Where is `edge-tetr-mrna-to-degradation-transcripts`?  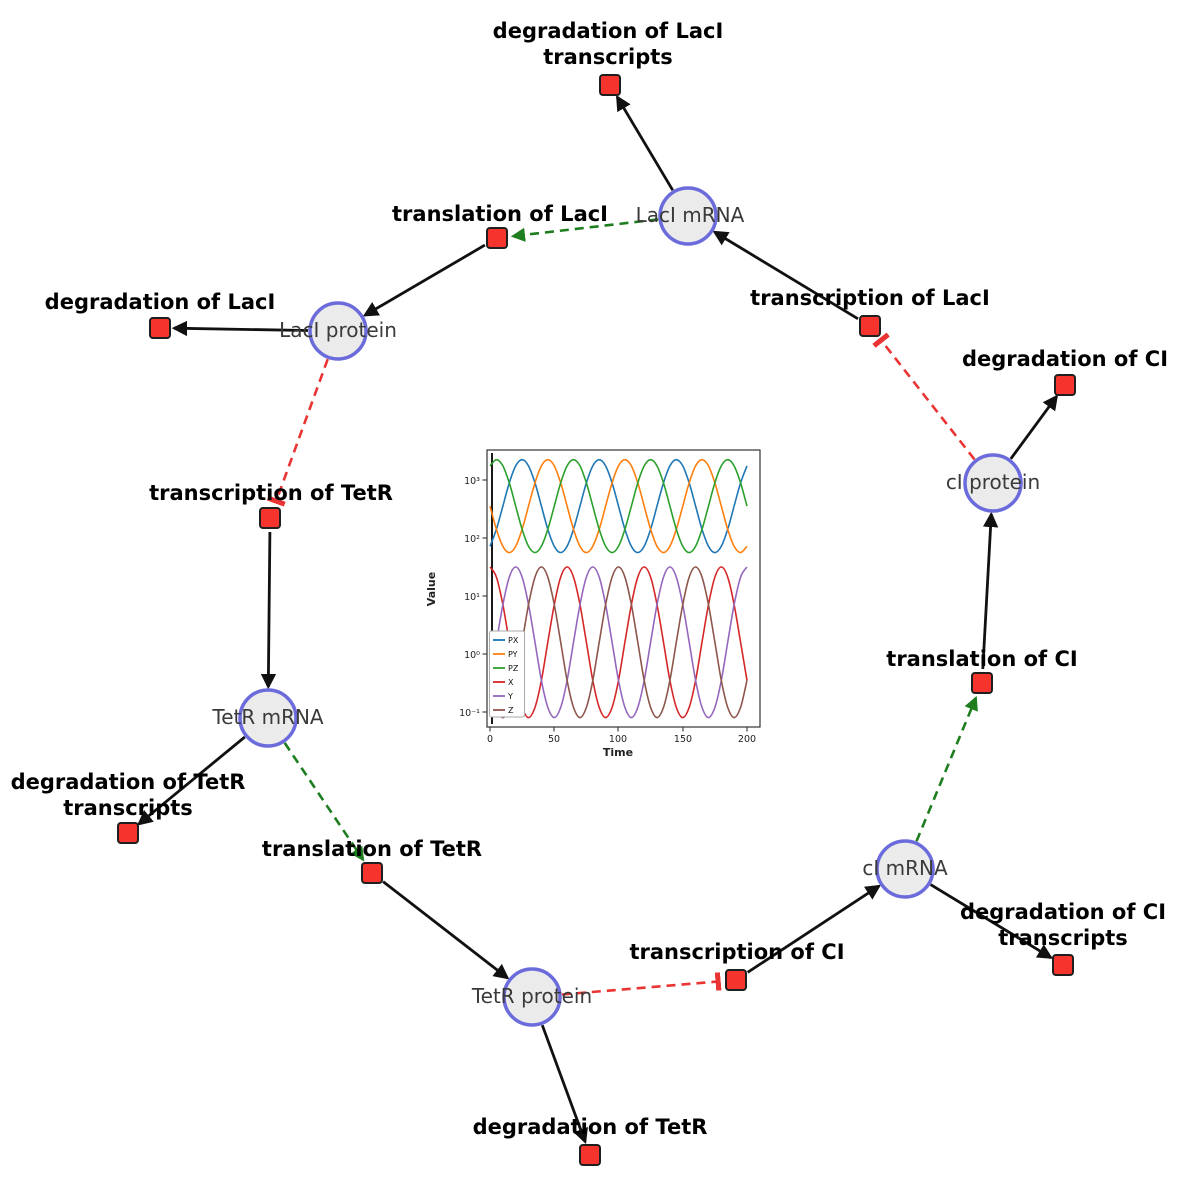 edge-tetr-mrna-to-degradation-transcripts is located at coordinates (191, 780).